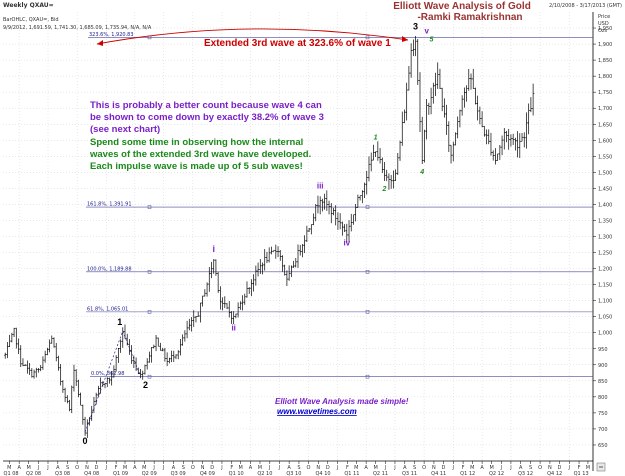 This screenshot has width=625, height=476. I want to click on y-tick-label: 850, so click(603, 382).